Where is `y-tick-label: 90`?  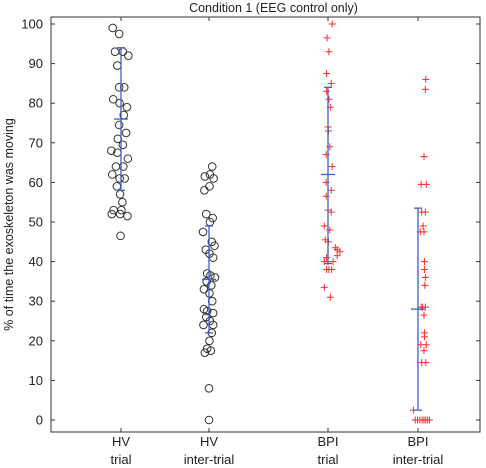 y-tick-label: 90 is located at coordinates (36, 63).